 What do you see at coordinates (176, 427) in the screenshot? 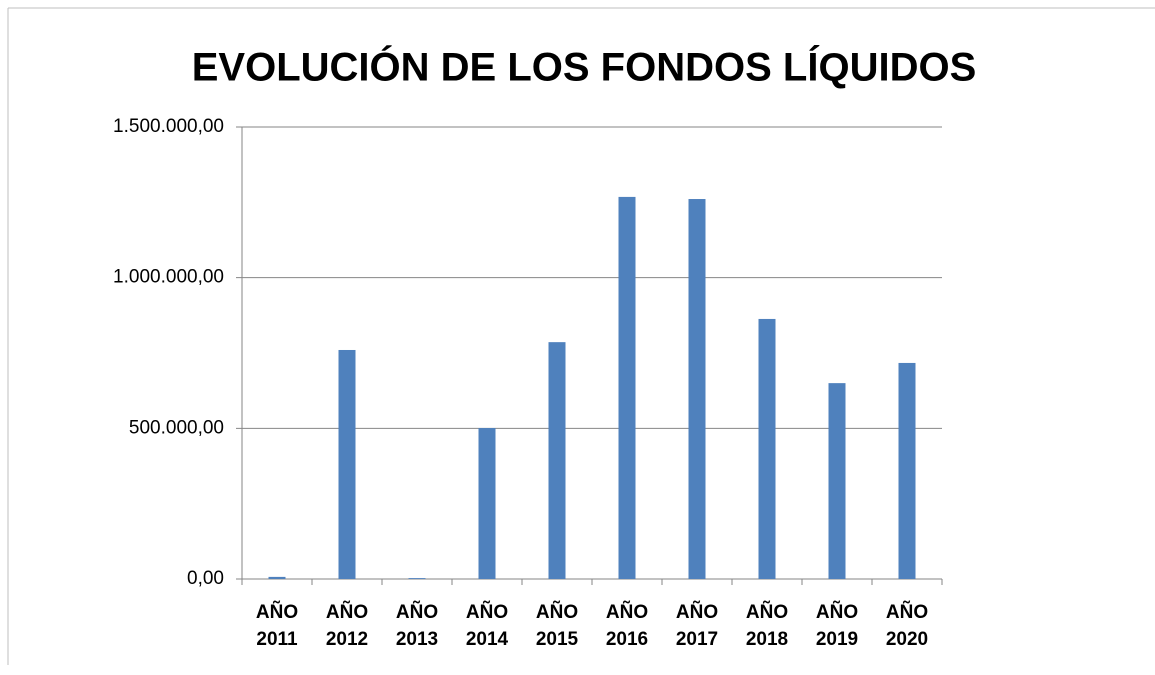
I see `y-tick-label: 500.000,00` at bounding box center [176, 427].